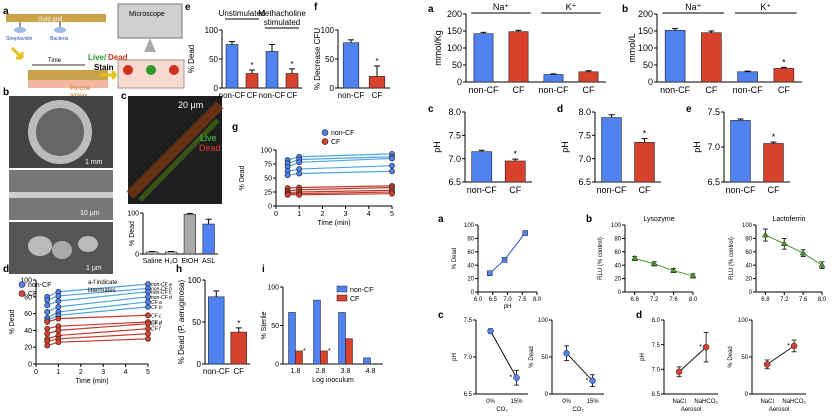 This screenshot has height=419, width=838. What do you see at coordinates (317, 178) in the screenshot?
I see `chart-left-g: 0 25 50 75 100 0 1 2 3 4 5 Time (min) % Dead non-CF CF` at bounding box center [317, 178].